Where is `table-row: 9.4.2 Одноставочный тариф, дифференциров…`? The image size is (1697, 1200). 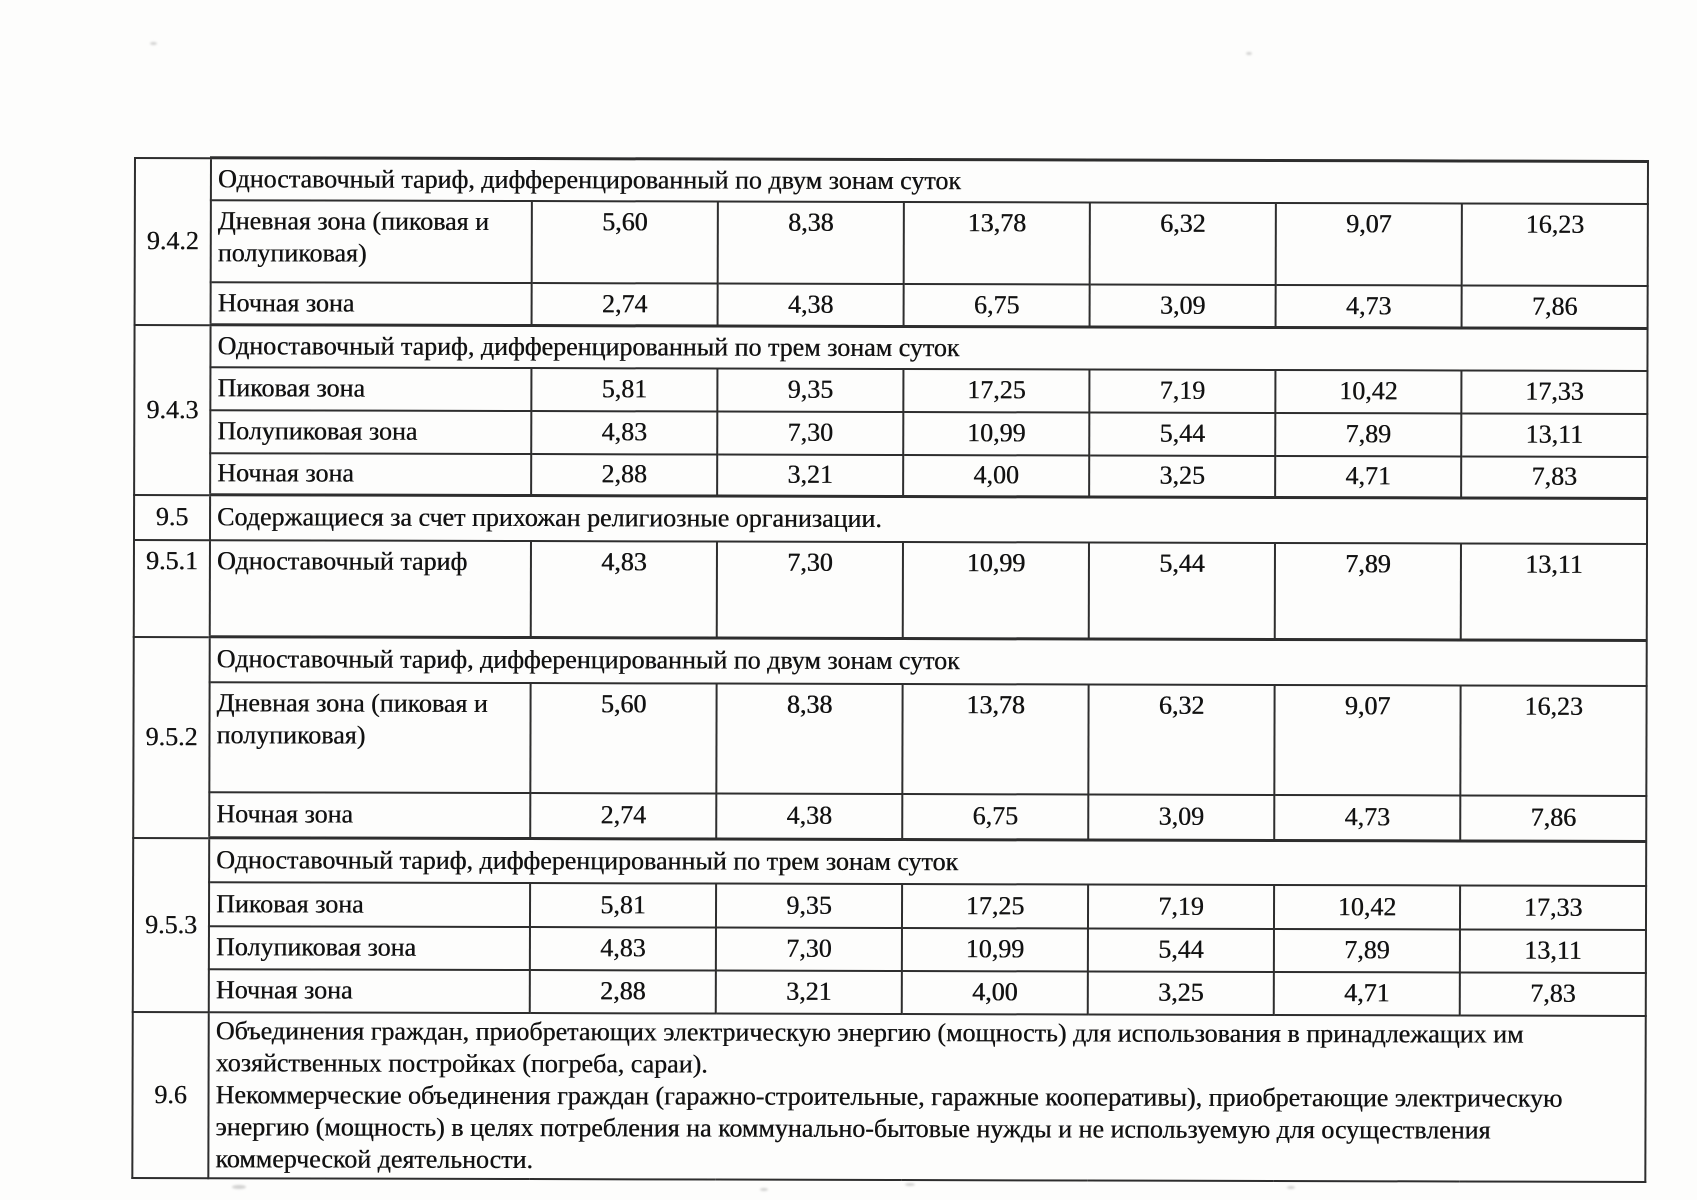 table-row: 9.4.2 Одноставочный тариф, дифференциров… is located at coordinates (891, 241).